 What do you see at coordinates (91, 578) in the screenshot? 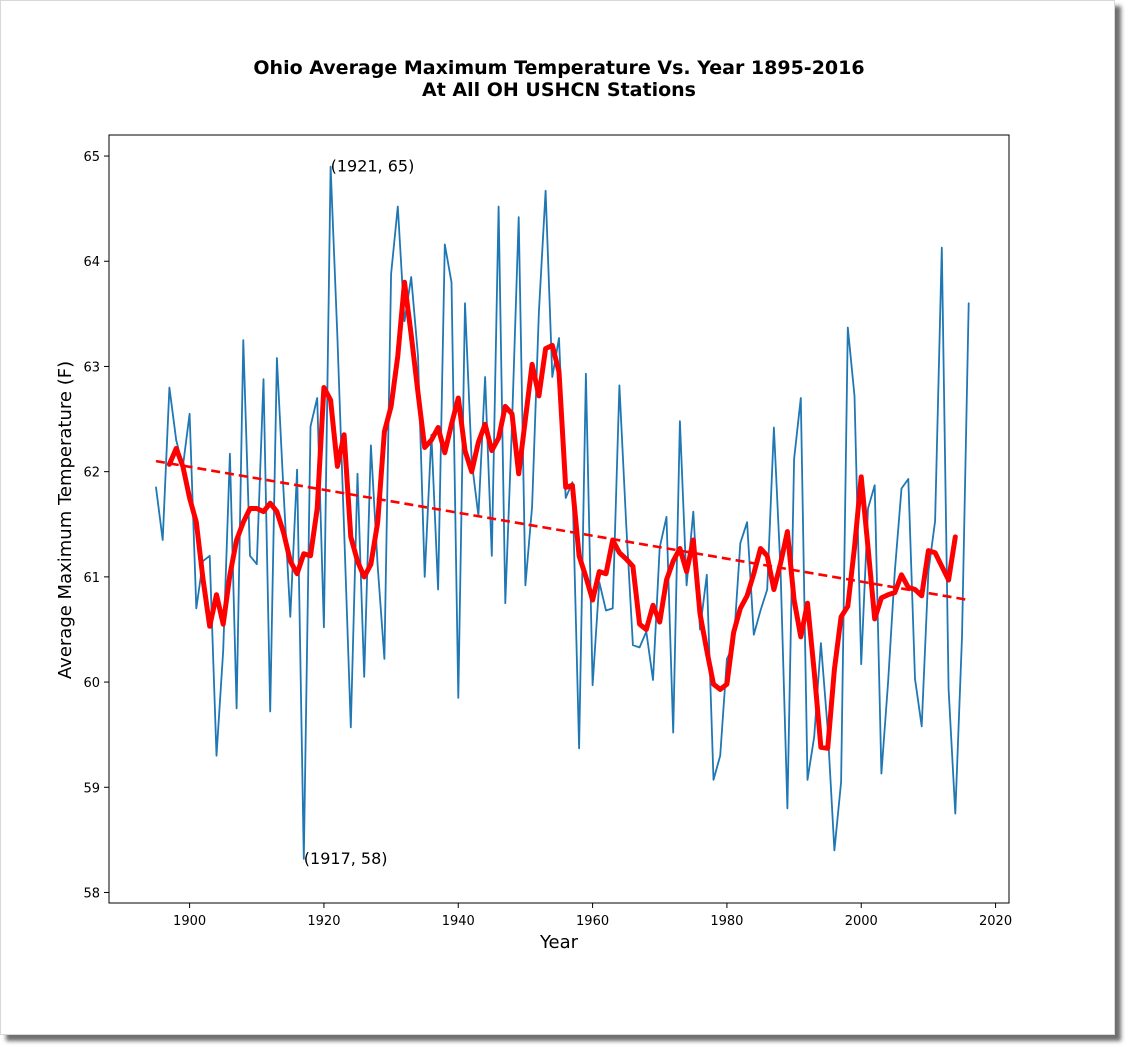
I see `y-tick-label: 61` at bounding box center [91, 578].